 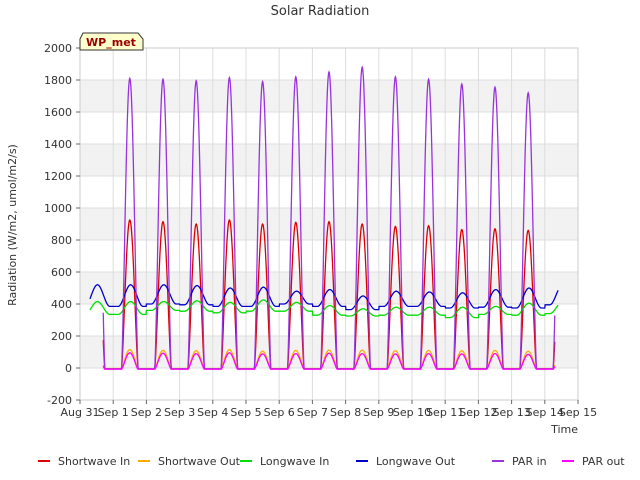 I want to click on y-tick-label: 200, so click(x=61, y=336).